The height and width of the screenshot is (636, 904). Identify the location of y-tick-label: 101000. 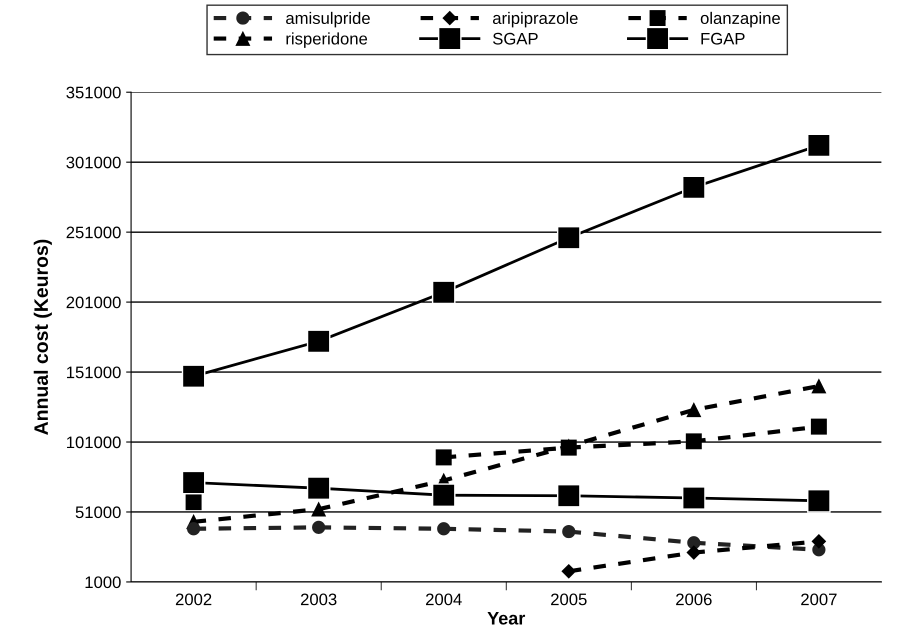
(94, 442).